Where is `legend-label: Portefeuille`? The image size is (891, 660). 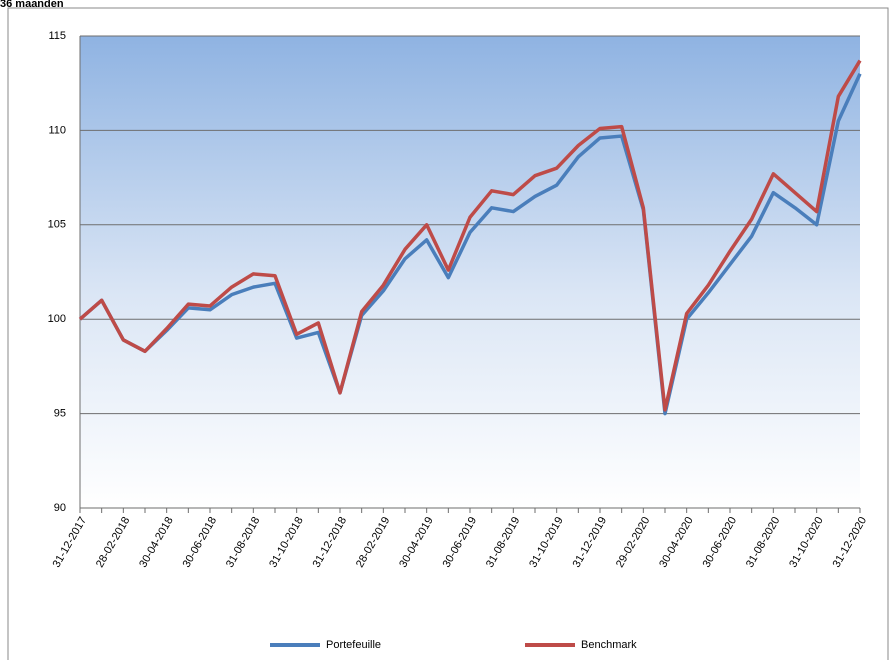
legend-label: Portefeuille is located at coordinates (353, 645).